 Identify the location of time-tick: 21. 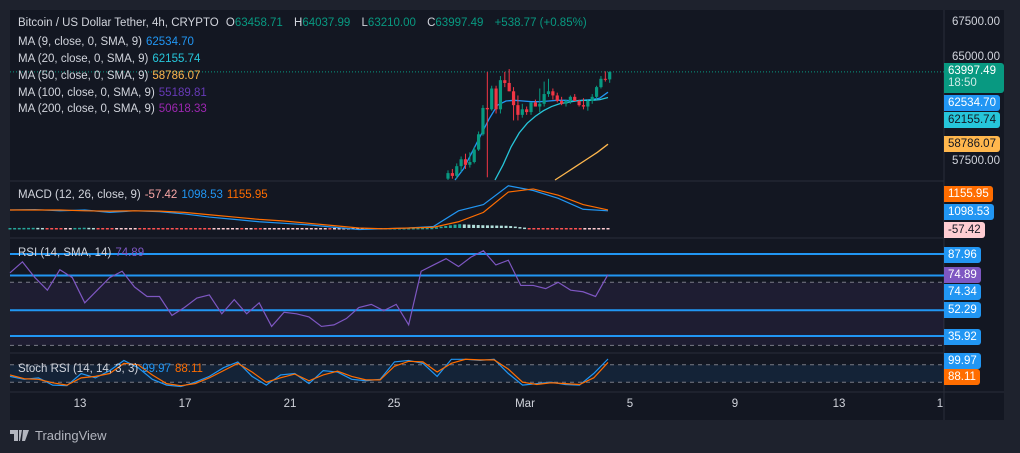
(290, 404).